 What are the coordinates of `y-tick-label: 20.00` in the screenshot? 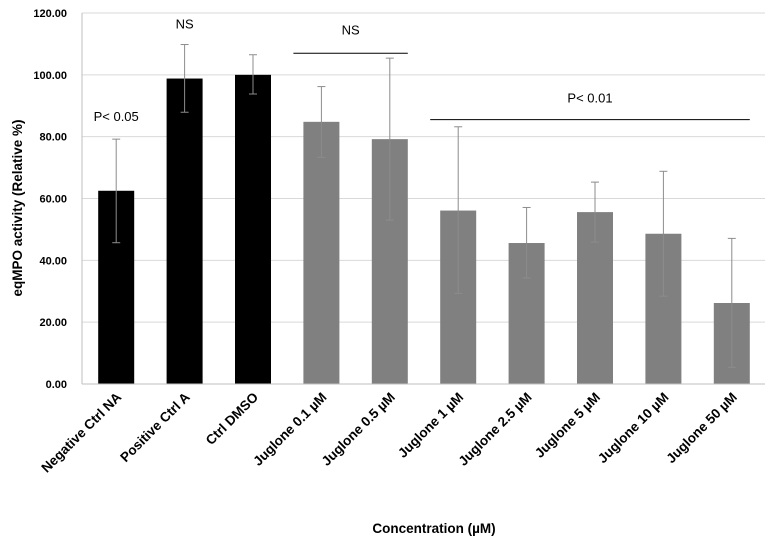 It's located at (53, 323).